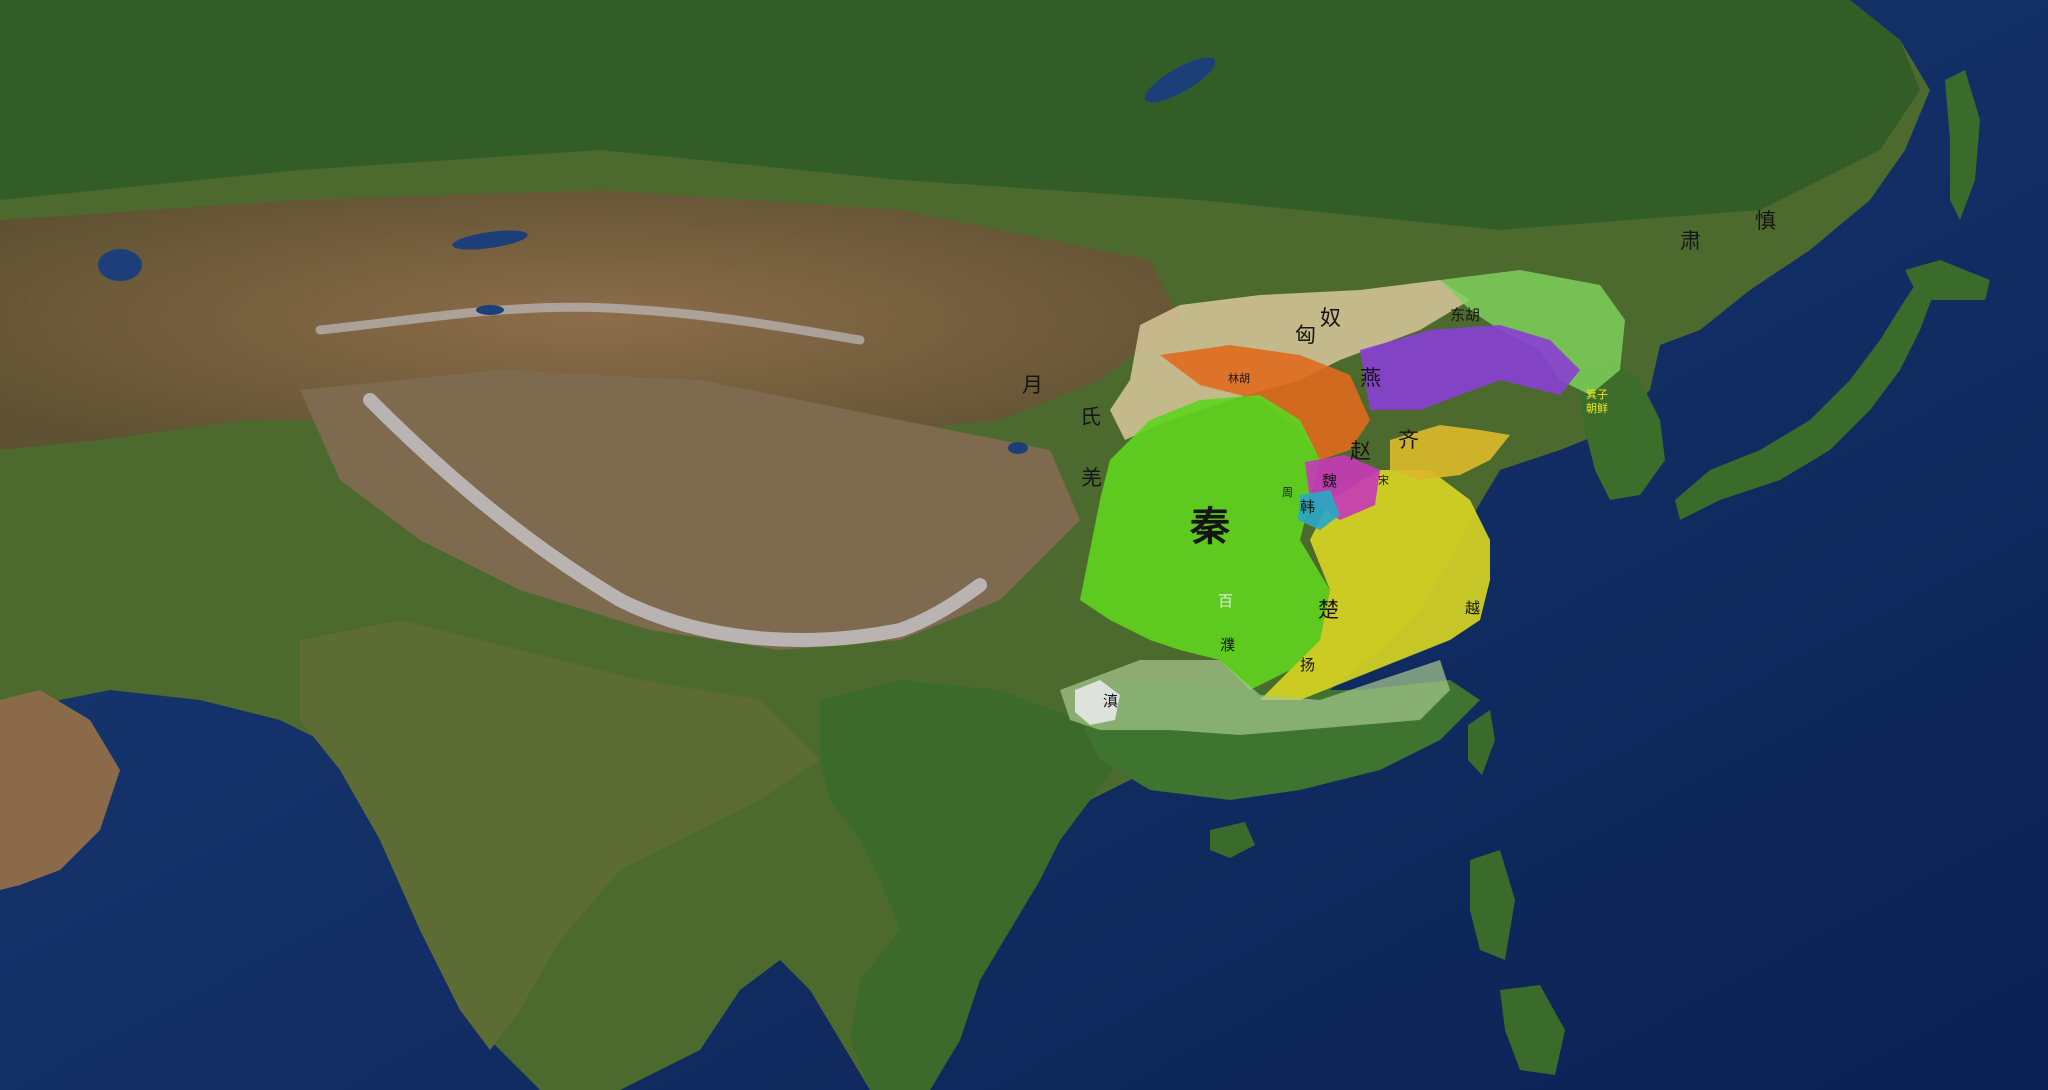  Describe the element at coordinates (560, 835) in the screenshot. I see `india` at that location.